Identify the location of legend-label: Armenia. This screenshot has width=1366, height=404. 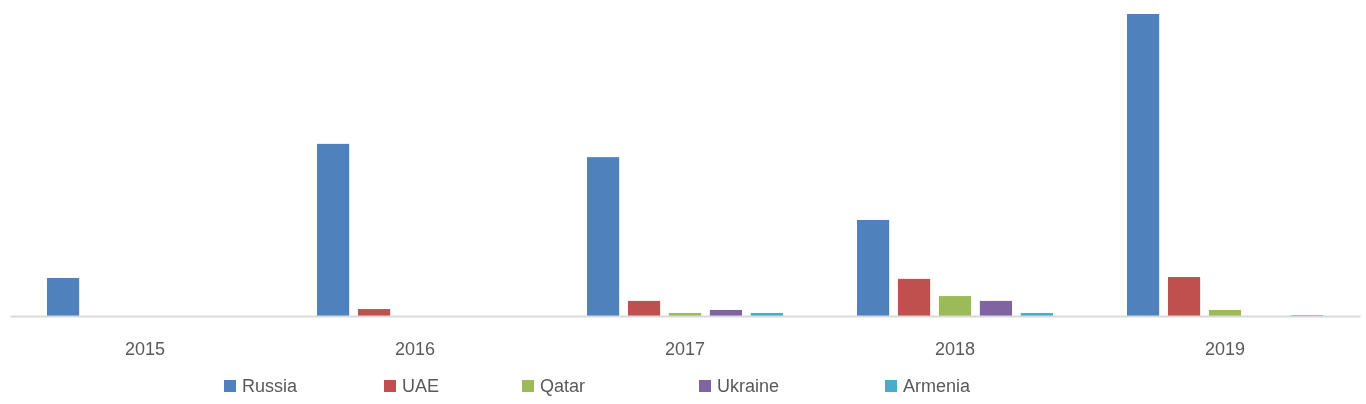
(937, 386).